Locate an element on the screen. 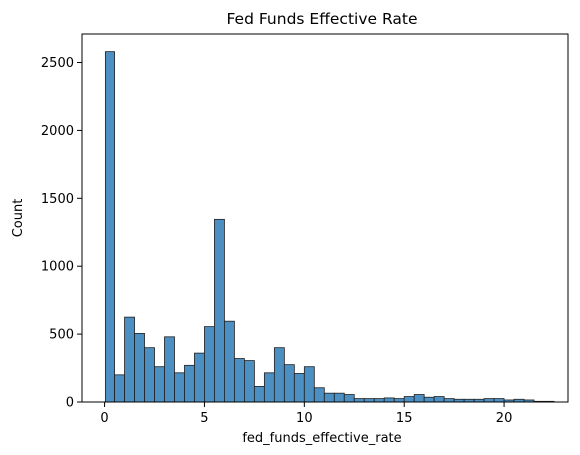 This screenshot has height=455, width=580. y-tick-label: 1000 is located at coordinates (57, 267).